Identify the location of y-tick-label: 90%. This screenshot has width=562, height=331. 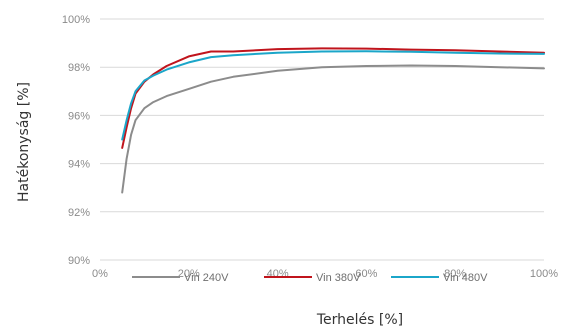
(79, 261).